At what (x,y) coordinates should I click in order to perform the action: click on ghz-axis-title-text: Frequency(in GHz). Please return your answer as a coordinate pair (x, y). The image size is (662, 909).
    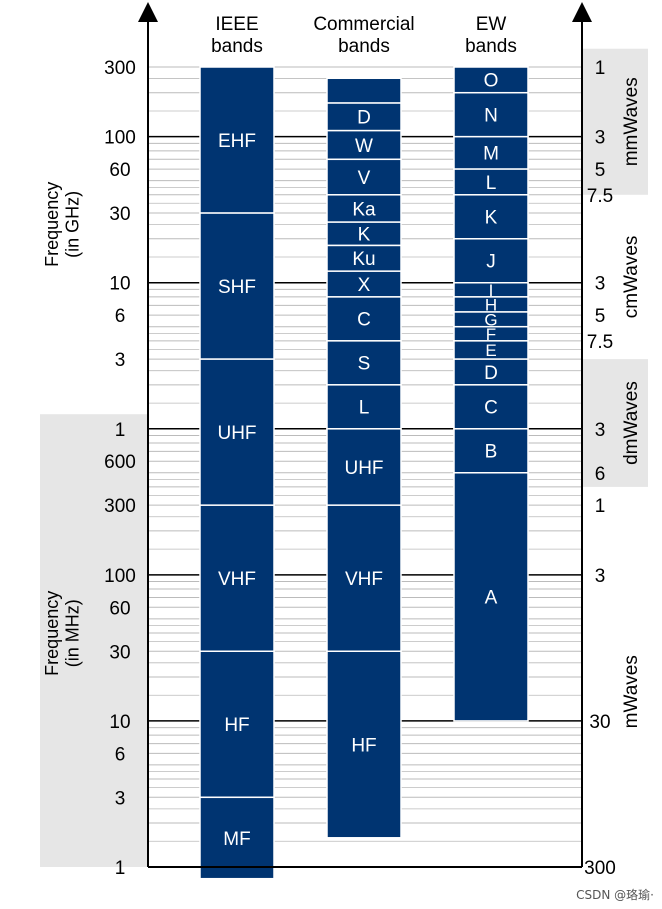
    Looking at the image, I should click on (62, 224).